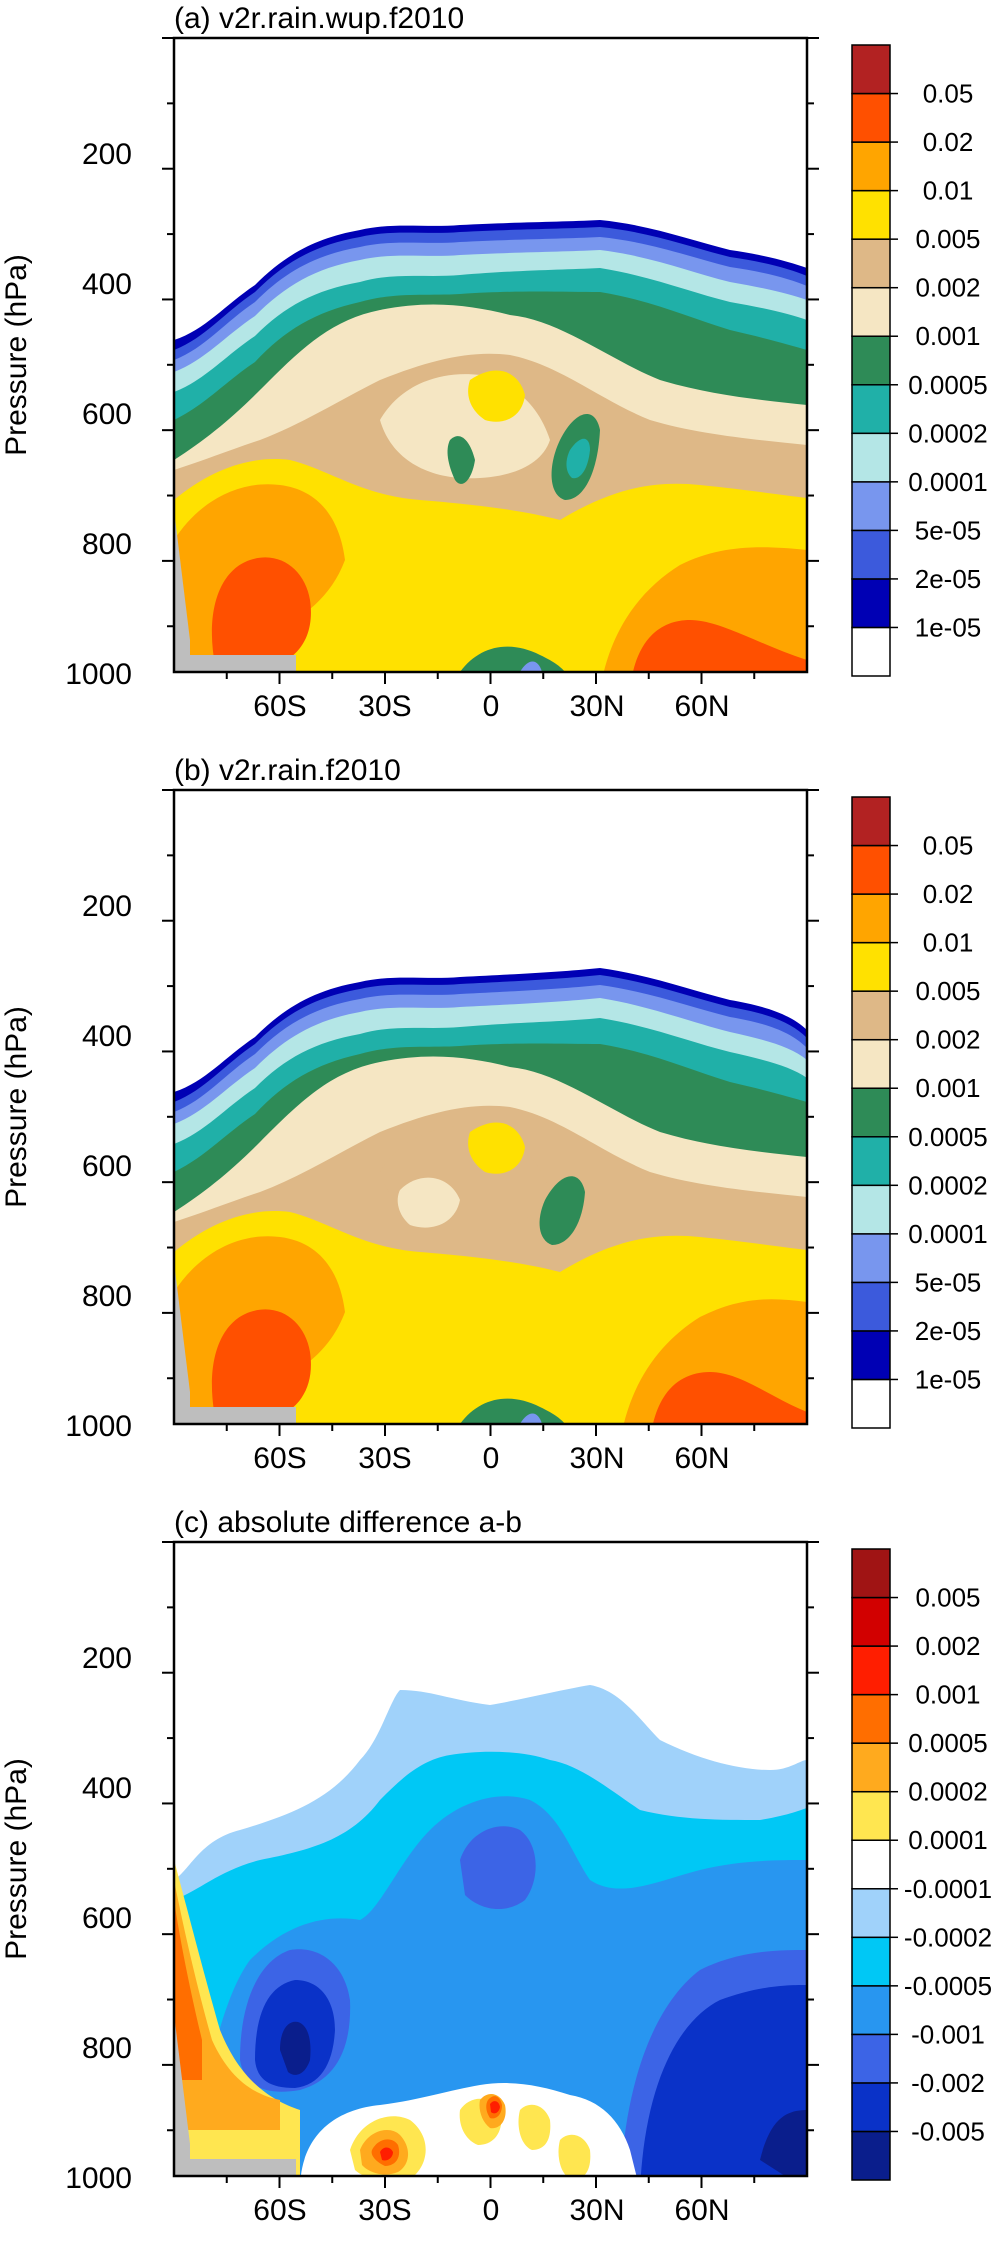 The height and width of the screenshot is (2246, 997). What do you see at coordinates (596, 706) in the screenshot?
I see `panel-a-xtick: 30N` at bounding box center [596, 706].